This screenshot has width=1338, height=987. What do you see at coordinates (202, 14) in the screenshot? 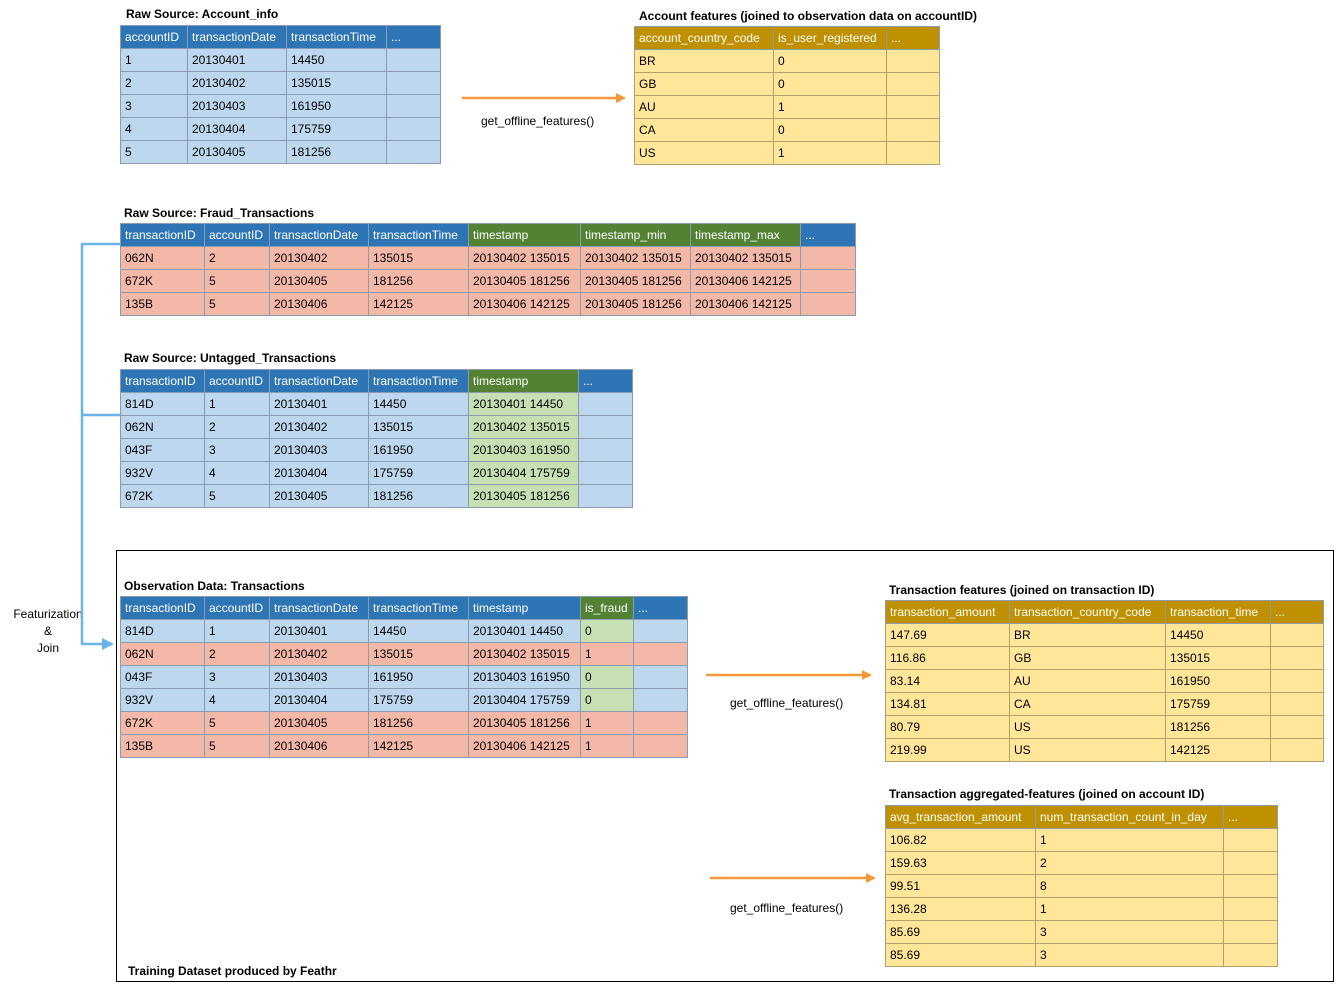
I see `account-info-title: Raw Source: Account_info` at bounding box center [202, 14].